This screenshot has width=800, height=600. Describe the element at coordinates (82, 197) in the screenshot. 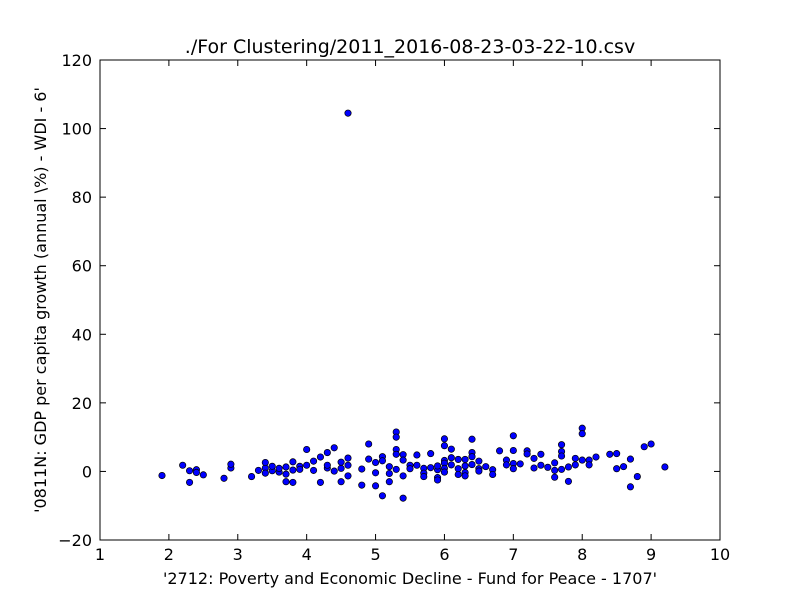

I see `y-tick-label: 80` at that location.